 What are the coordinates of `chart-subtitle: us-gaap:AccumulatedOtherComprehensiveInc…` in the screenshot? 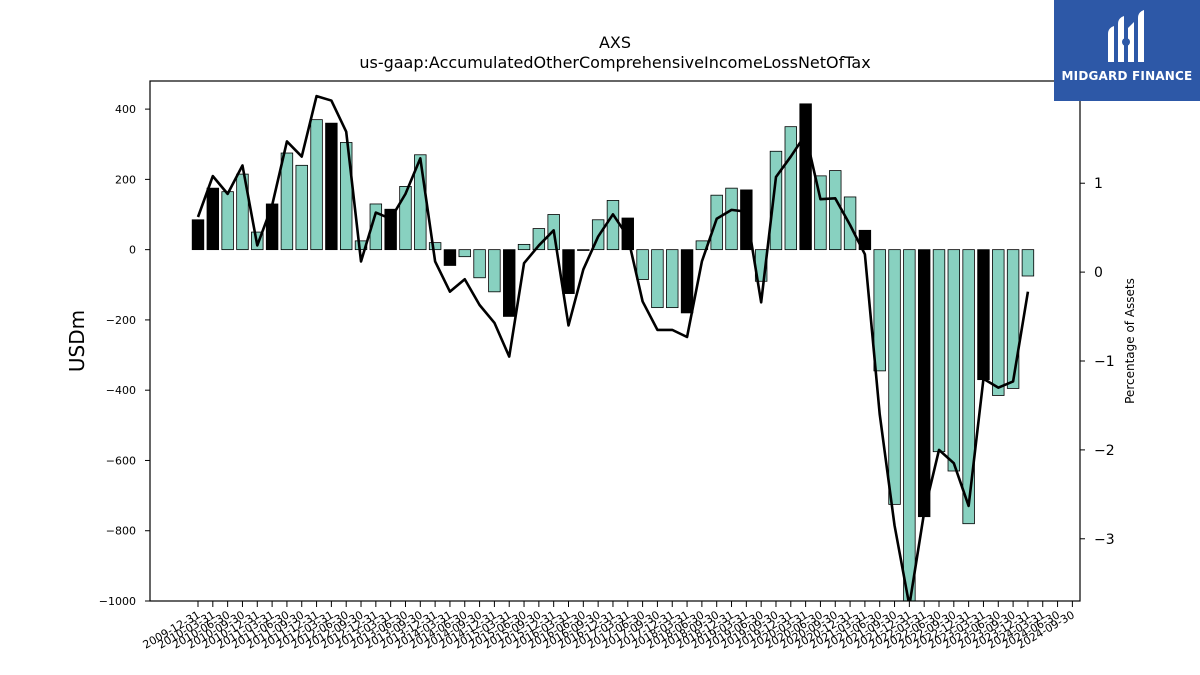 It's located at (614, 62).